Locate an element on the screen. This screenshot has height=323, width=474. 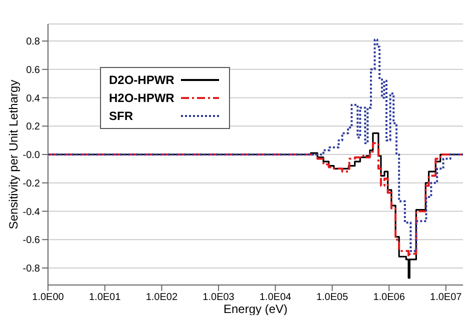
y-tick-label: -0.8 is located at coordinates (31, 269).